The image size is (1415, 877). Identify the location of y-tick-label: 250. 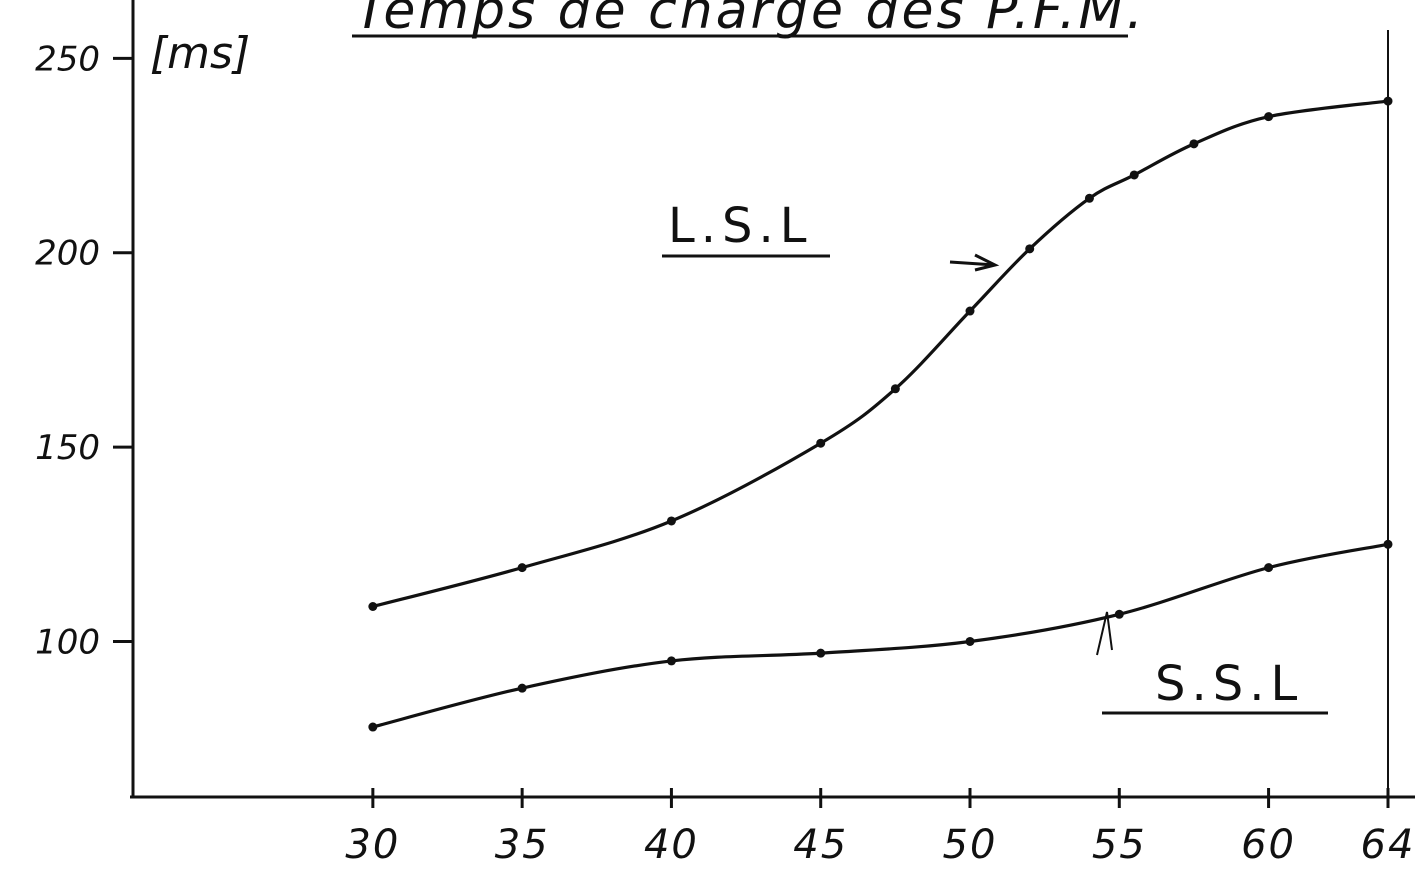
(67, 59).